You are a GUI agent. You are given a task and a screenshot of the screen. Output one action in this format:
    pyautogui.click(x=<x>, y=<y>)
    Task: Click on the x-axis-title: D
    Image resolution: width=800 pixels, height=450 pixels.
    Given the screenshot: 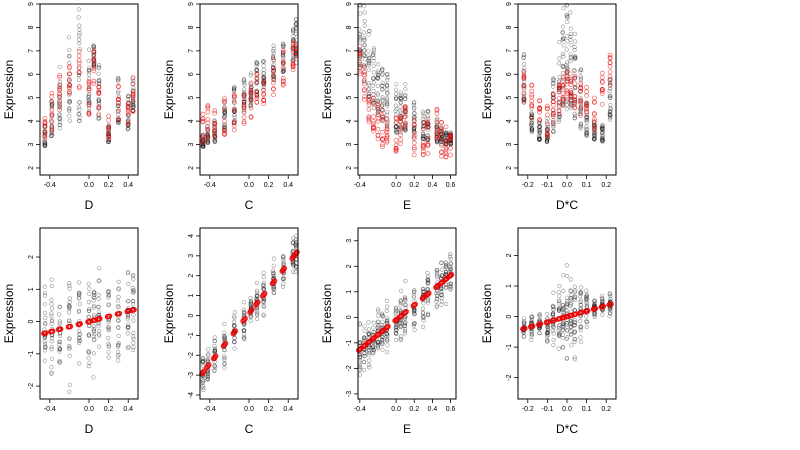 What is the action you would take?
    pyautogui.click(x=89, y=205)
    